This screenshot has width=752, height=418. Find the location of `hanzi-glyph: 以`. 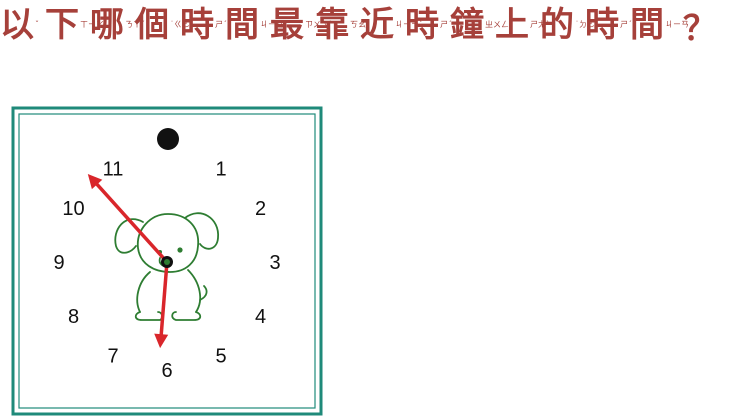

hanzi-glyph: 以 is located at coordinates (17, 25).